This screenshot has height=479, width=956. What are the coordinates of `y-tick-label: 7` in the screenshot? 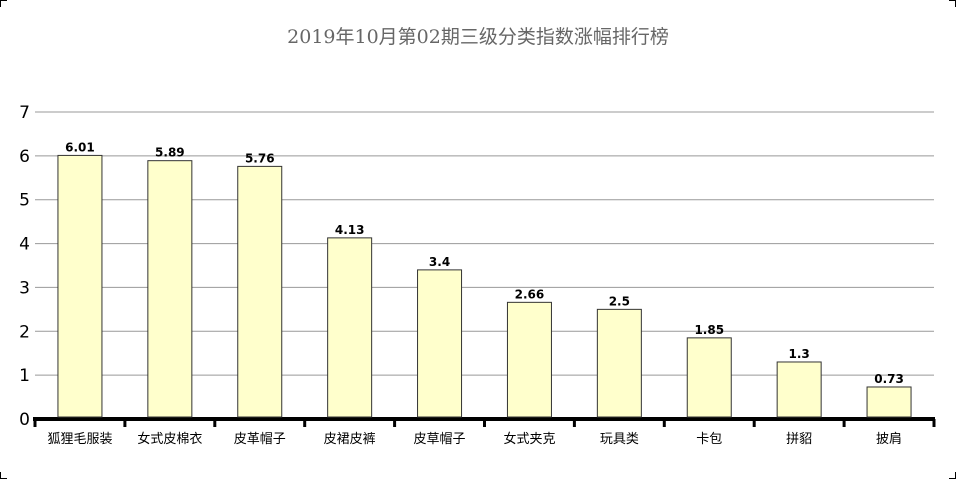 It's located at (24, 113).